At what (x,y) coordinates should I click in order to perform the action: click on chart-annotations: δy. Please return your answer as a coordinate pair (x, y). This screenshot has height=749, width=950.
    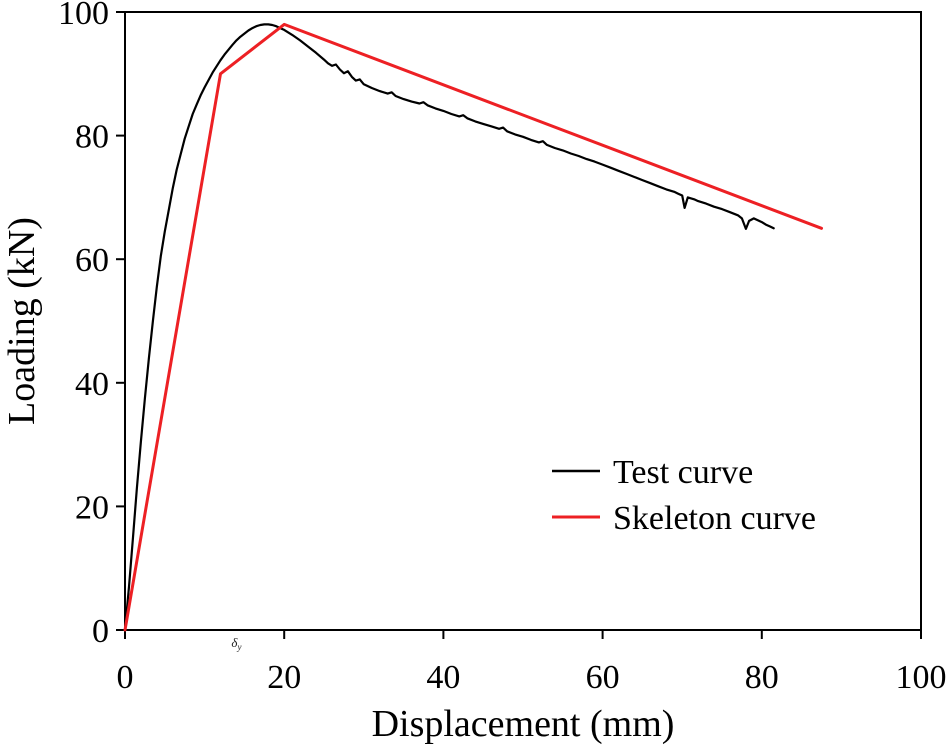
    Looking at the image, I should click on (236, 643).